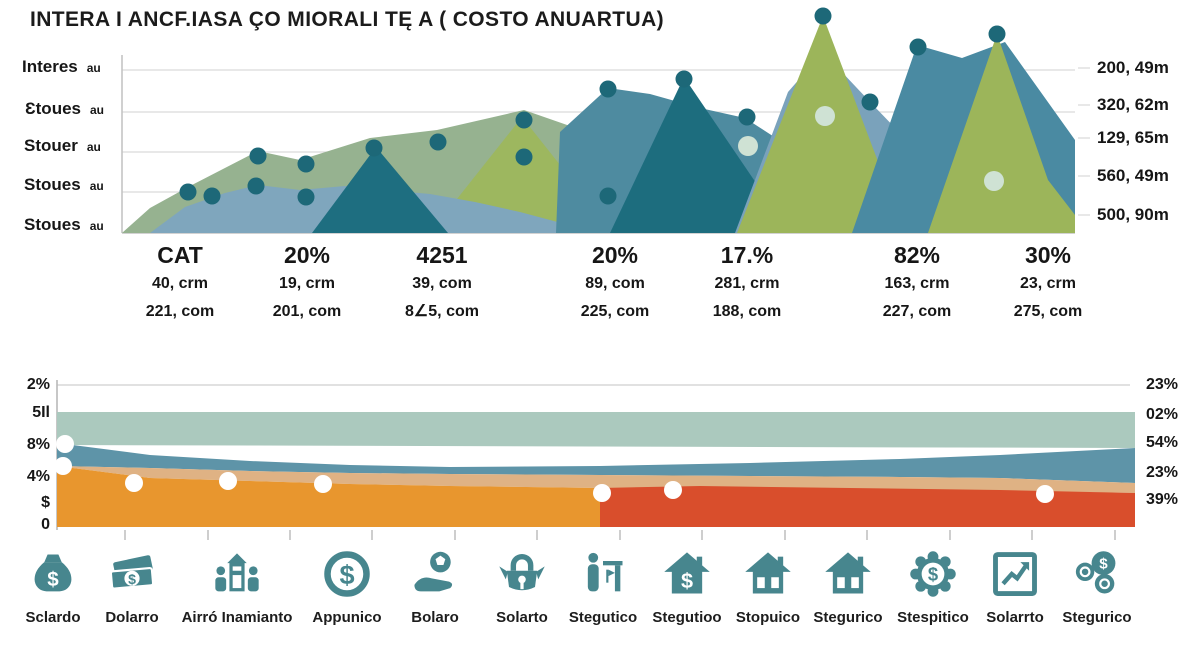  Describe the element at coordinates (180, 255) in the screenshot. I see `stat-header: CAT` at that location.